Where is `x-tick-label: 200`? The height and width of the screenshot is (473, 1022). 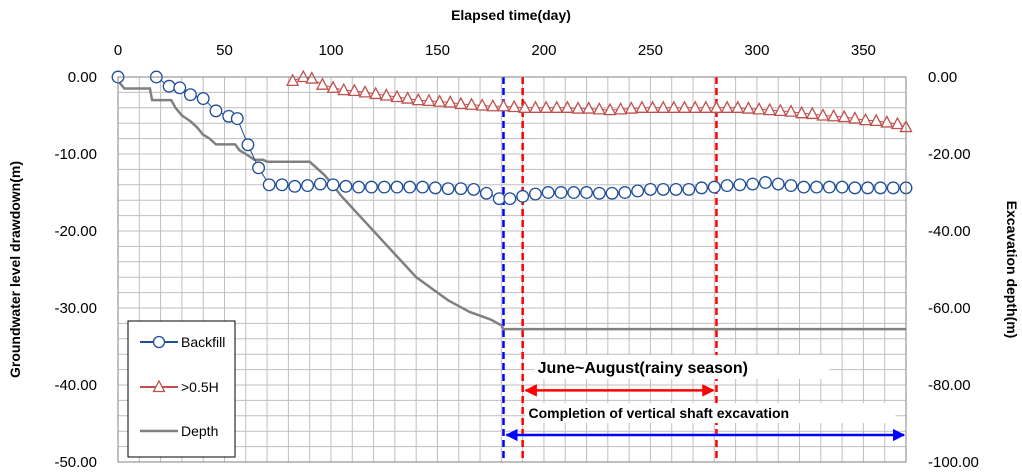
x-tick-label: 200 is located at coordinates (543, 50).